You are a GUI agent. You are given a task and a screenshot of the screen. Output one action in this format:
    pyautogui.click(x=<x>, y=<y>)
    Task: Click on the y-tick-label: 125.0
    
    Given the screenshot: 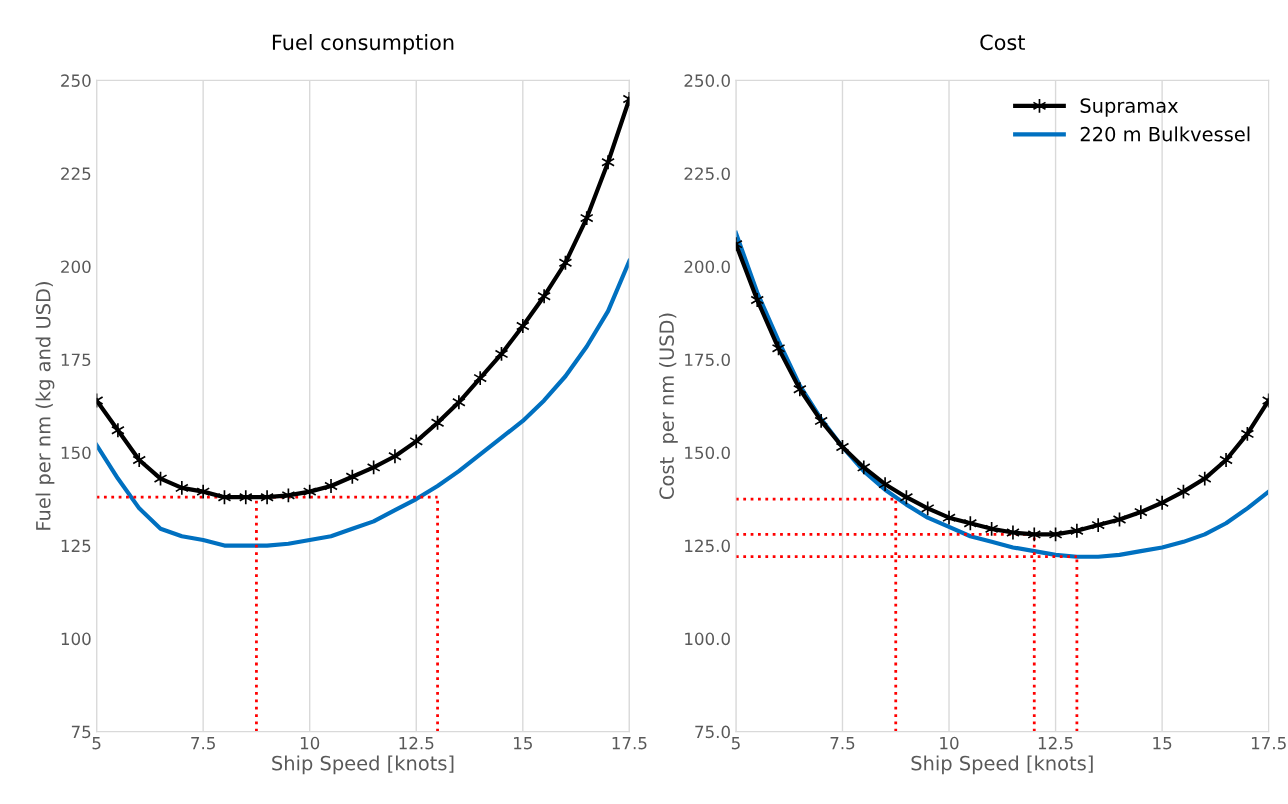 What is the action you would take?
    pyautogui.click(x=707, y=546)
    